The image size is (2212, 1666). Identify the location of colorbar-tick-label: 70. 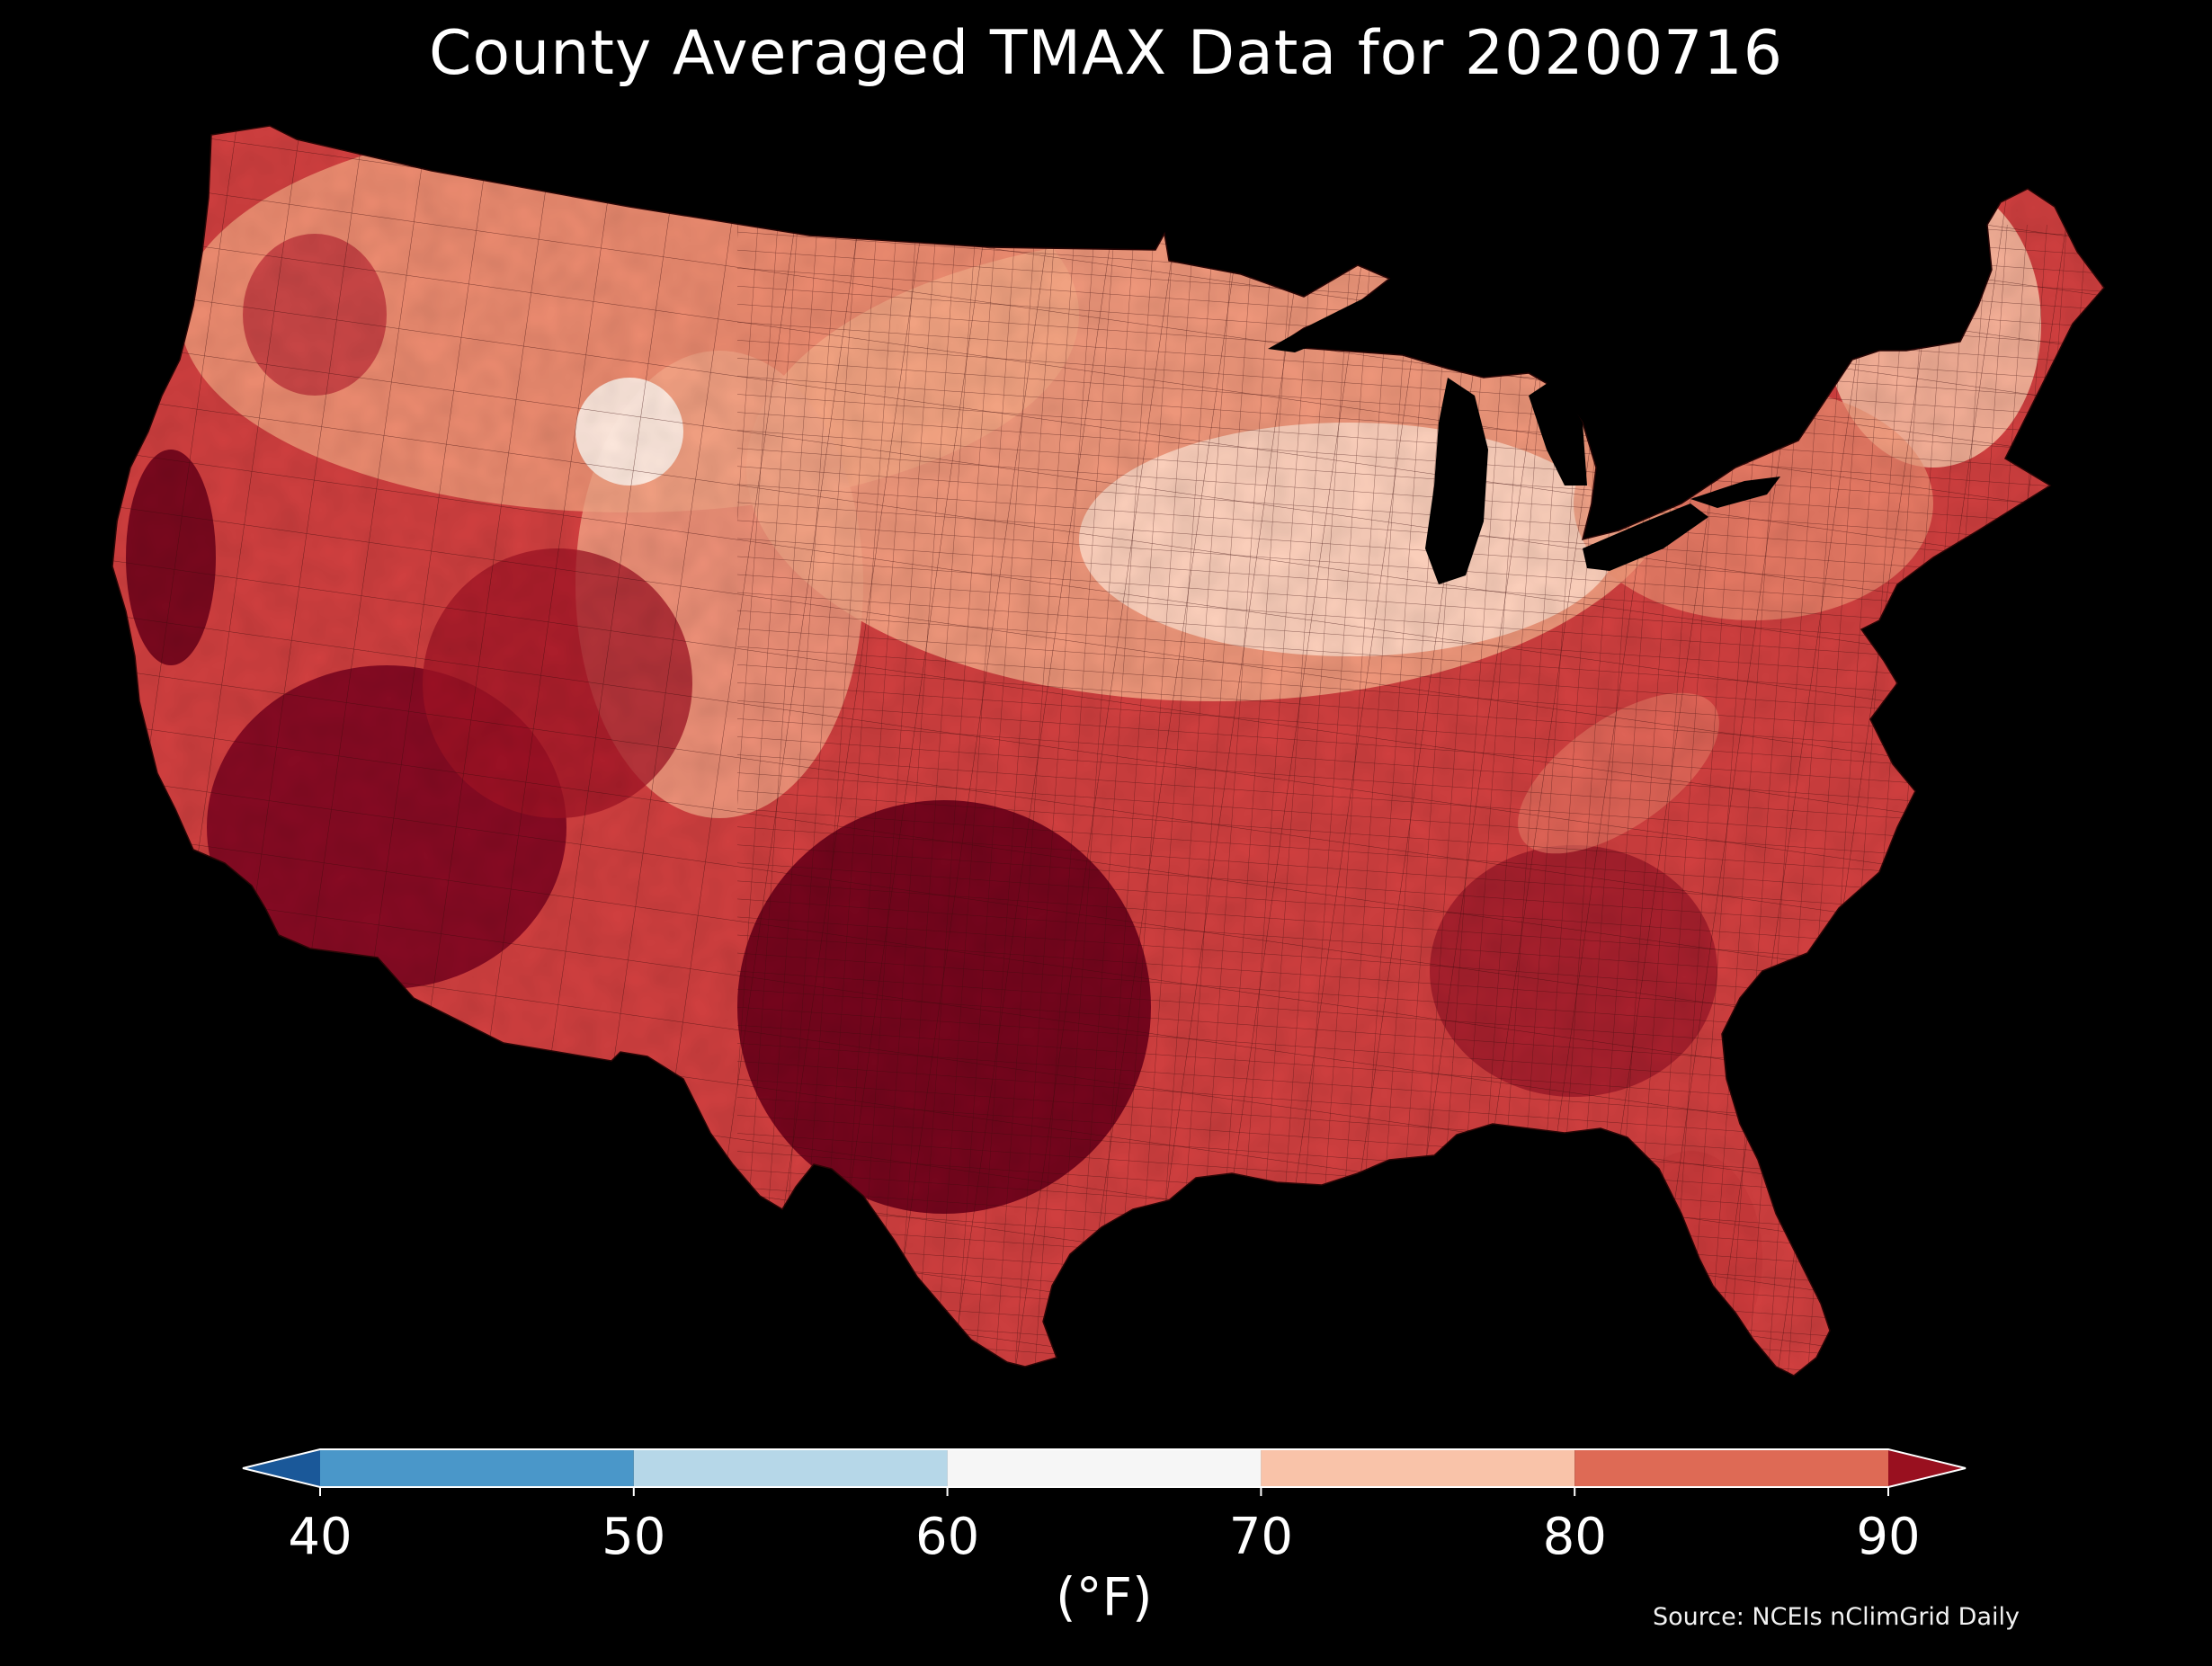
(1261, 1537).